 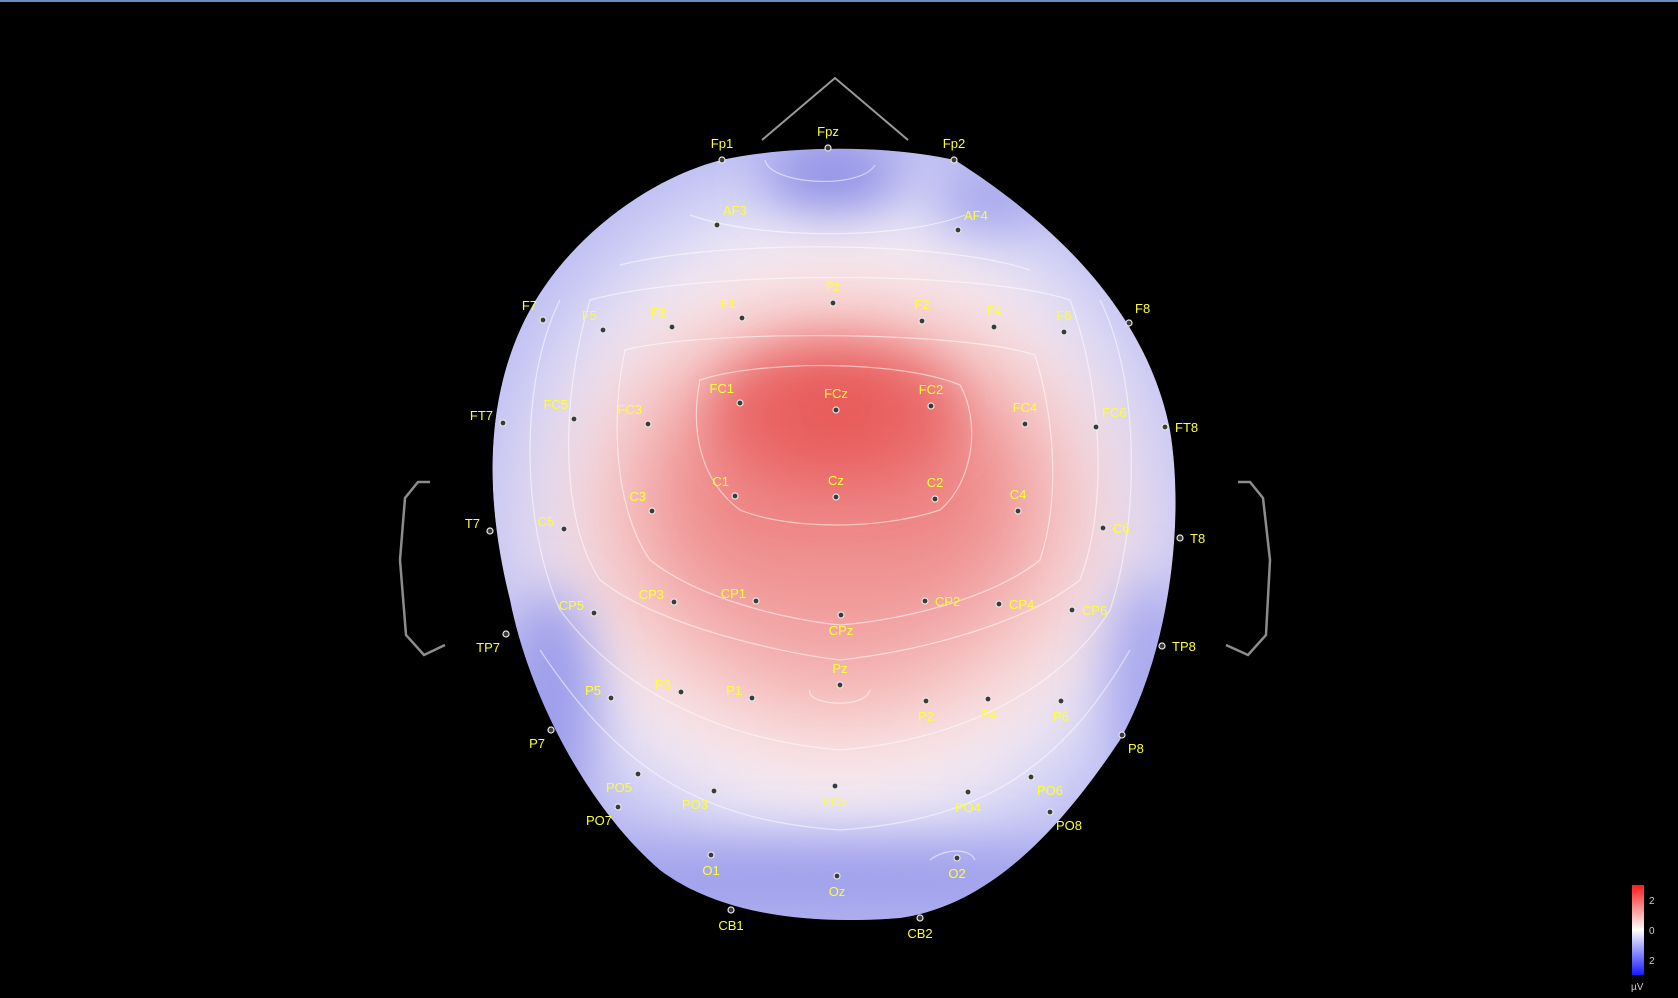 I want to click on electrode-label: F8, so click(x=1142, y=308).